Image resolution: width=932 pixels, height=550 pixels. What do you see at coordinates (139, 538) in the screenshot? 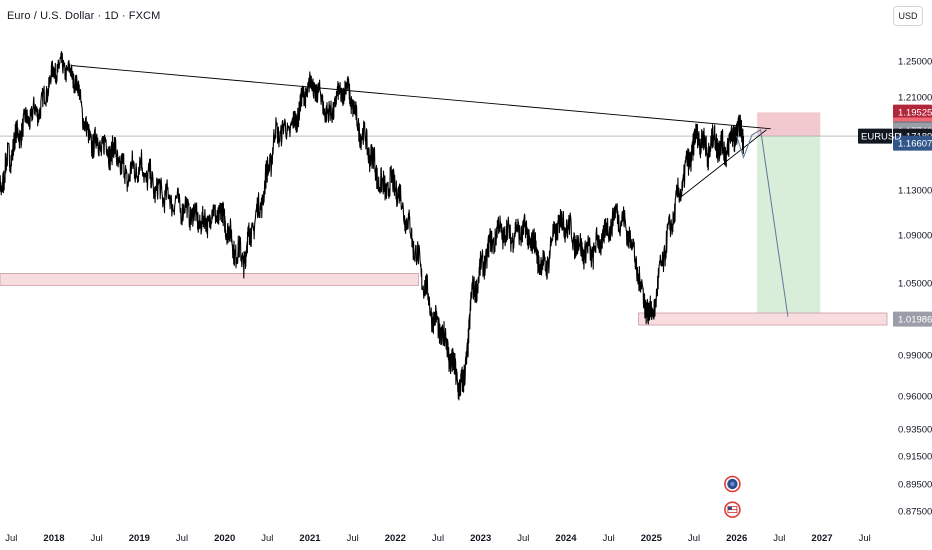
I see `time-tick-label: 2019` at bounding box center [139, 538].